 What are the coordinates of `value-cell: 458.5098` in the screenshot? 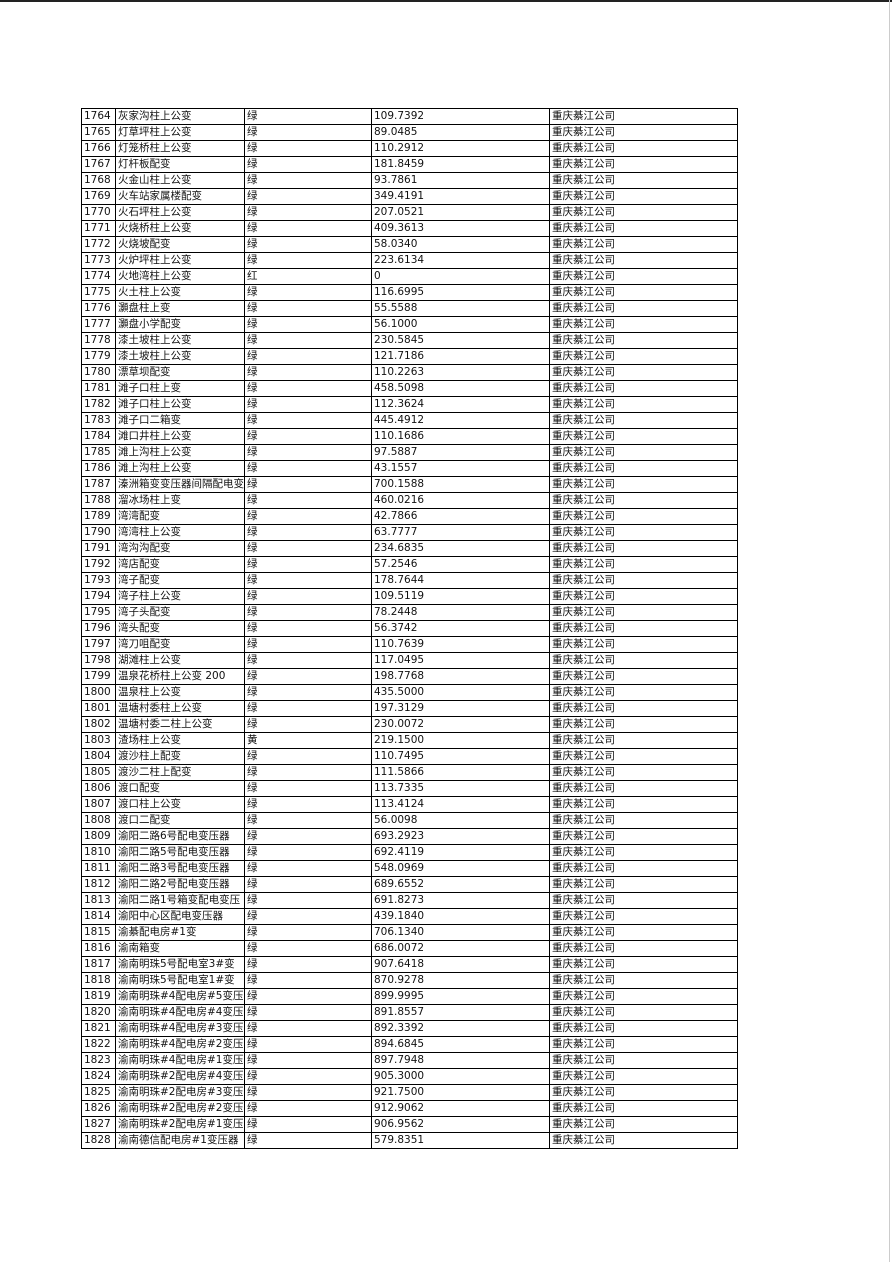 It's located at (460, 388).